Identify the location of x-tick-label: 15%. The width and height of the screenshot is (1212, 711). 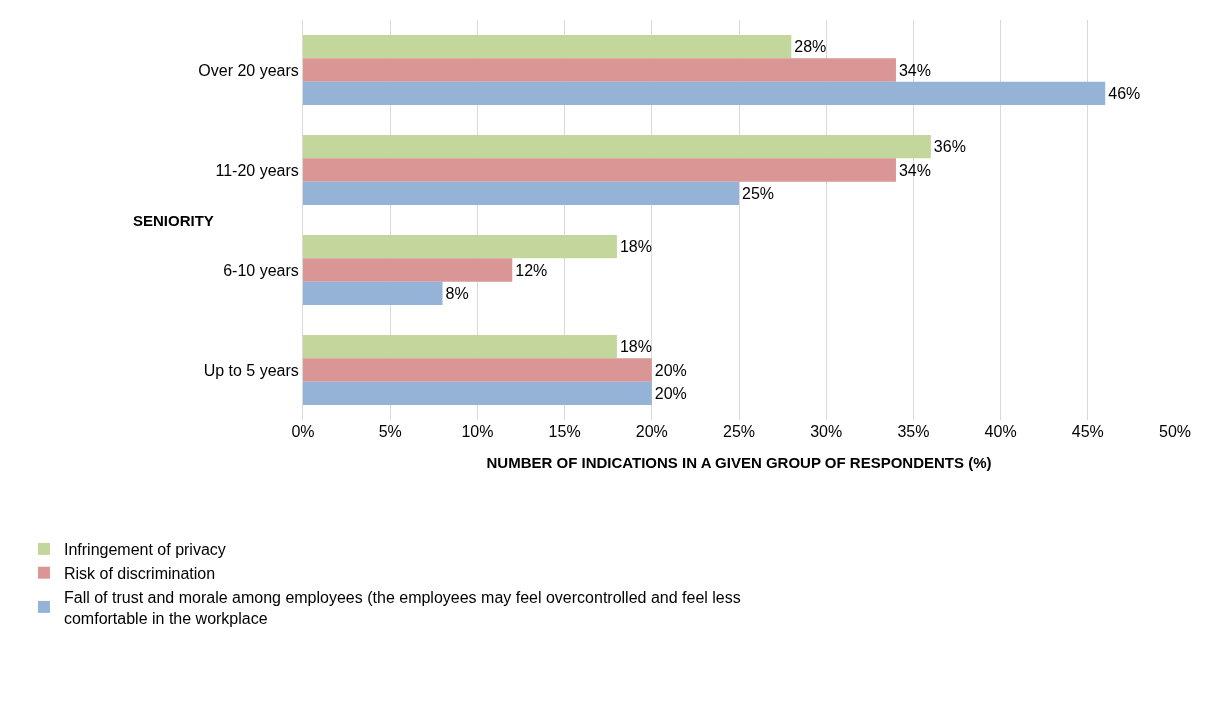
(564, 431).